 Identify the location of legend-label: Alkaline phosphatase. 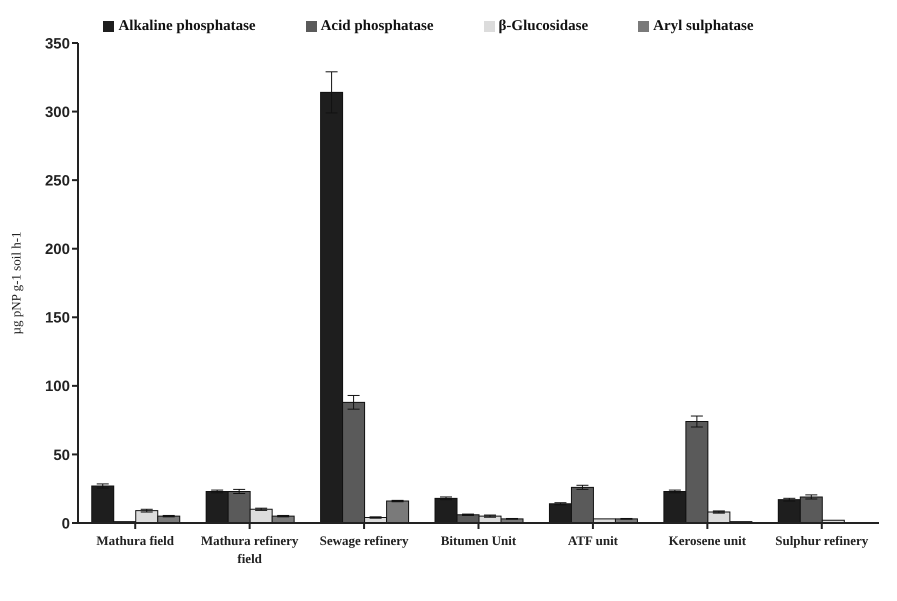
(187, 26).